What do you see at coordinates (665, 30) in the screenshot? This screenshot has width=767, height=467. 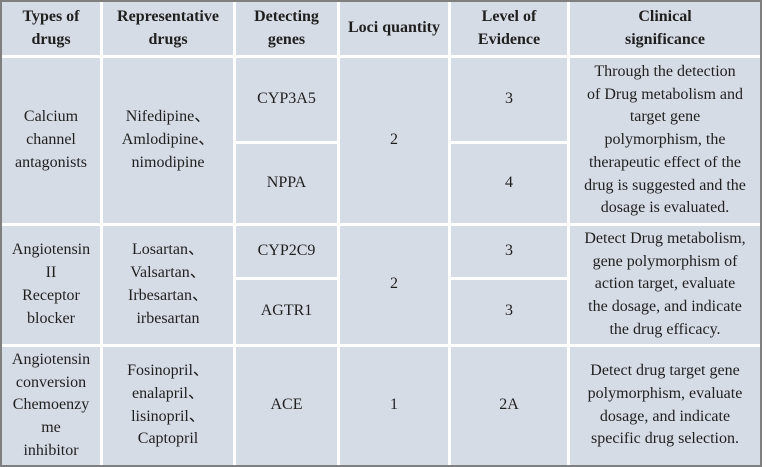 I see `col-header-clinical-significance: Clinical significance` at bounding box center [665, 30].